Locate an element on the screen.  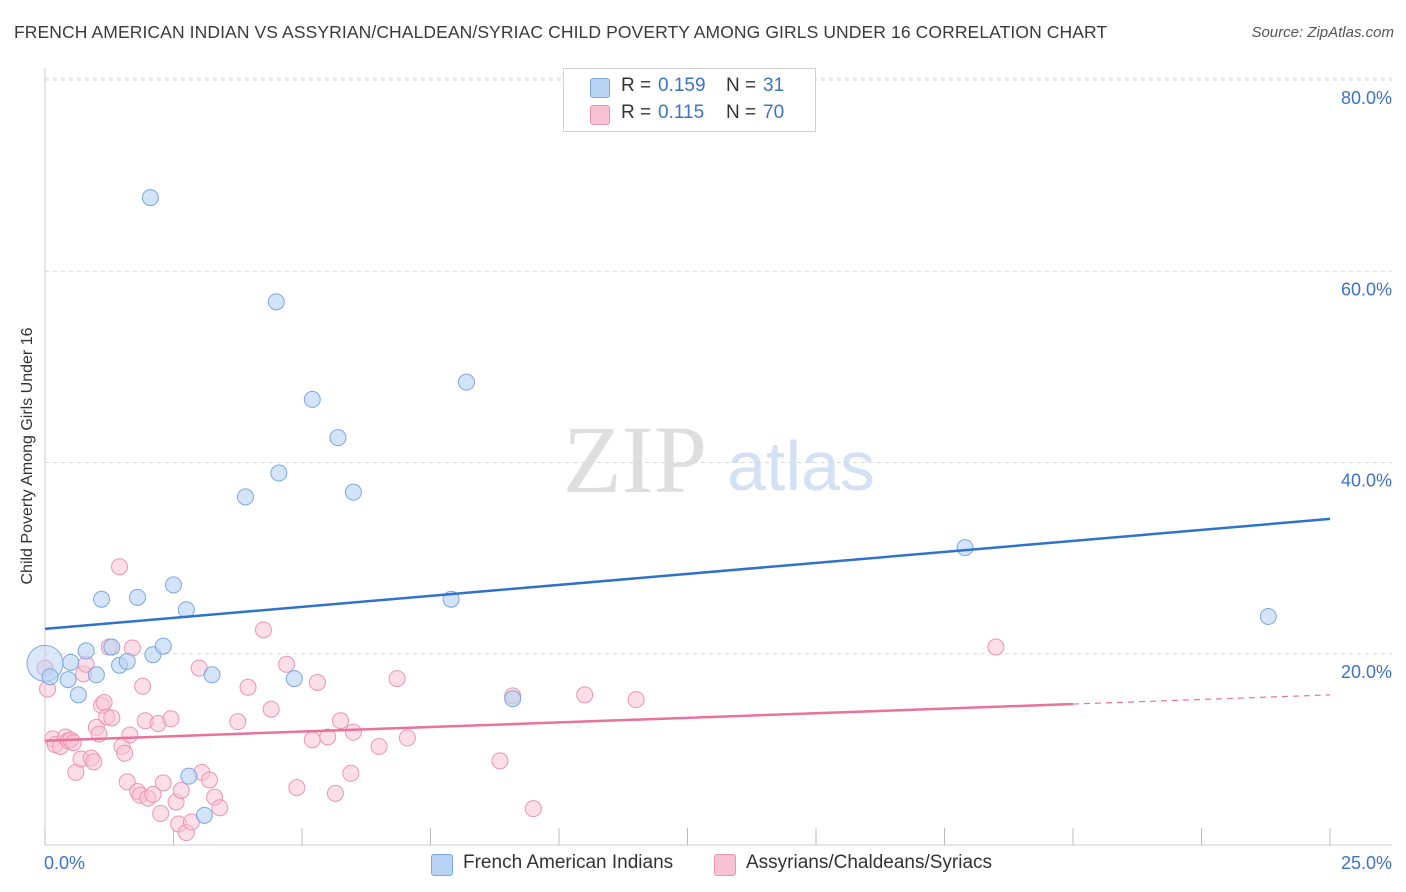
trendline-french-american-indians is located at coordinates (687, 574).